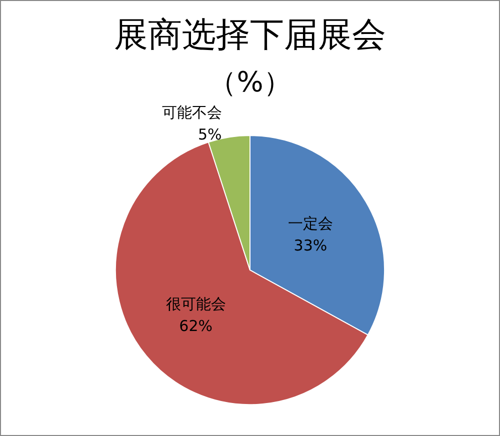  Describe the element at coordinates (192, 112) in the screenshot. I see `slice-label: 可能不会` at that location.